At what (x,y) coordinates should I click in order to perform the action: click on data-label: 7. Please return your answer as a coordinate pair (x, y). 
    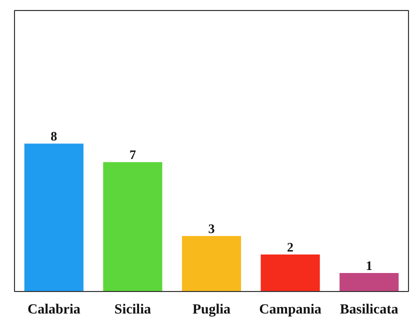
    Looking at the image, I should click on (132, 154).